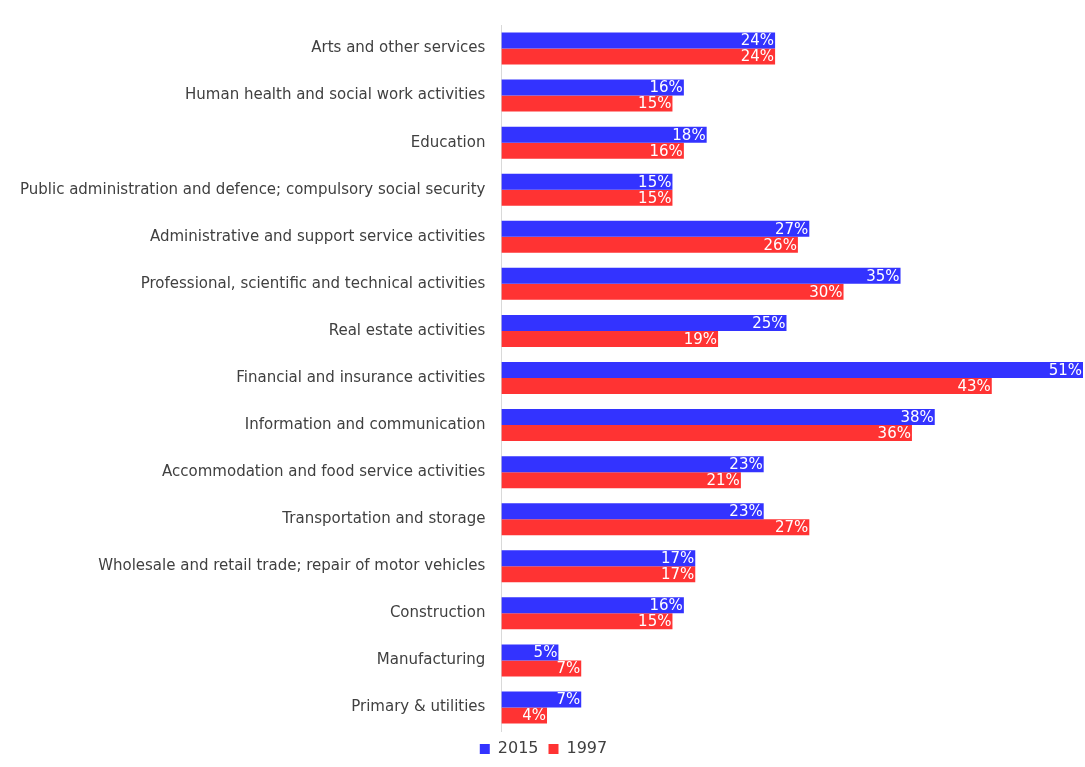 This screenshot has height=767, width=1085. What do you see at coordinates (431, 659) in the screenshot?
I see `y-tick-label: Manufacturing` at bounding box center [431, 659].